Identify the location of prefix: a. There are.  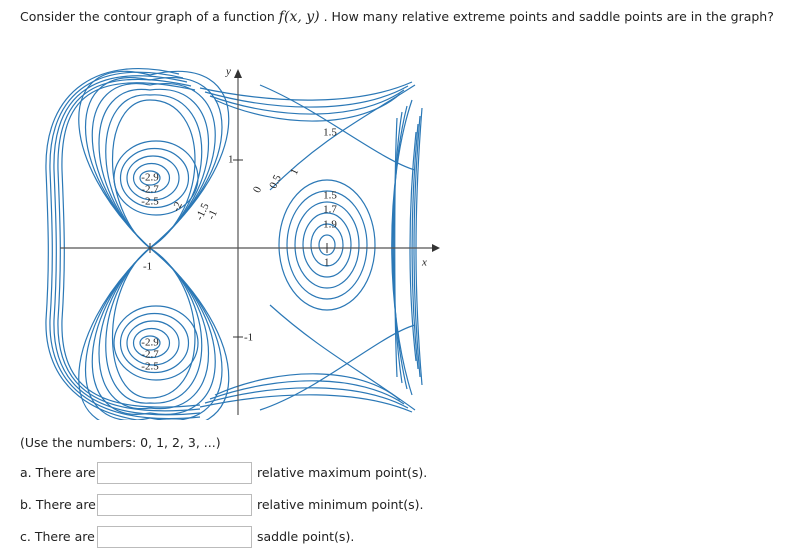
(58, 472).